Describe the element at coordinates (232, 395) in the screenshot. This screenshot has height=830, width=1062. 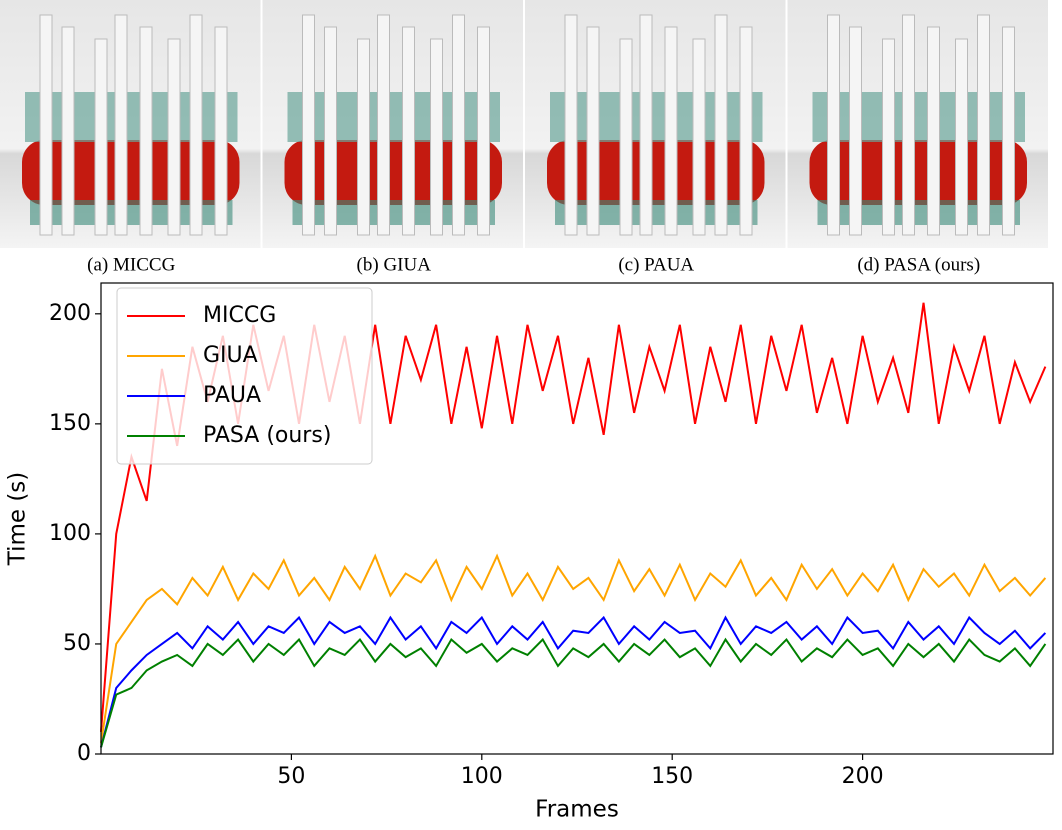
I see `legend-label: PAUA` at that location.